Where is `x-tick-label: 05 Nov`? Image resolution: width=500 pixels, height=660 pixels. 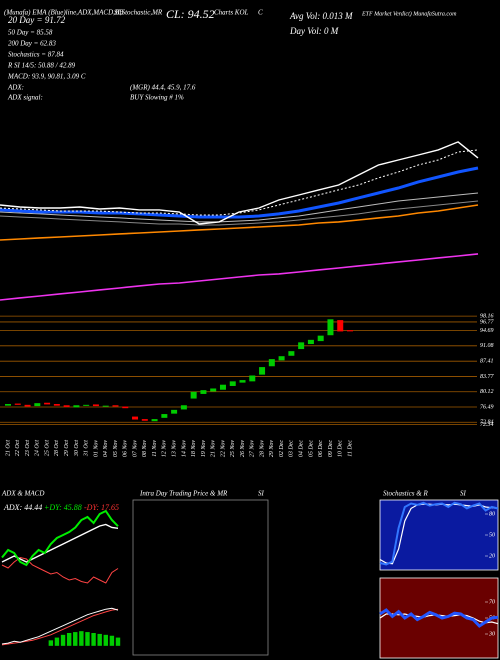
x-tick-label: 05 Nov is located at coordinates (116, 449).